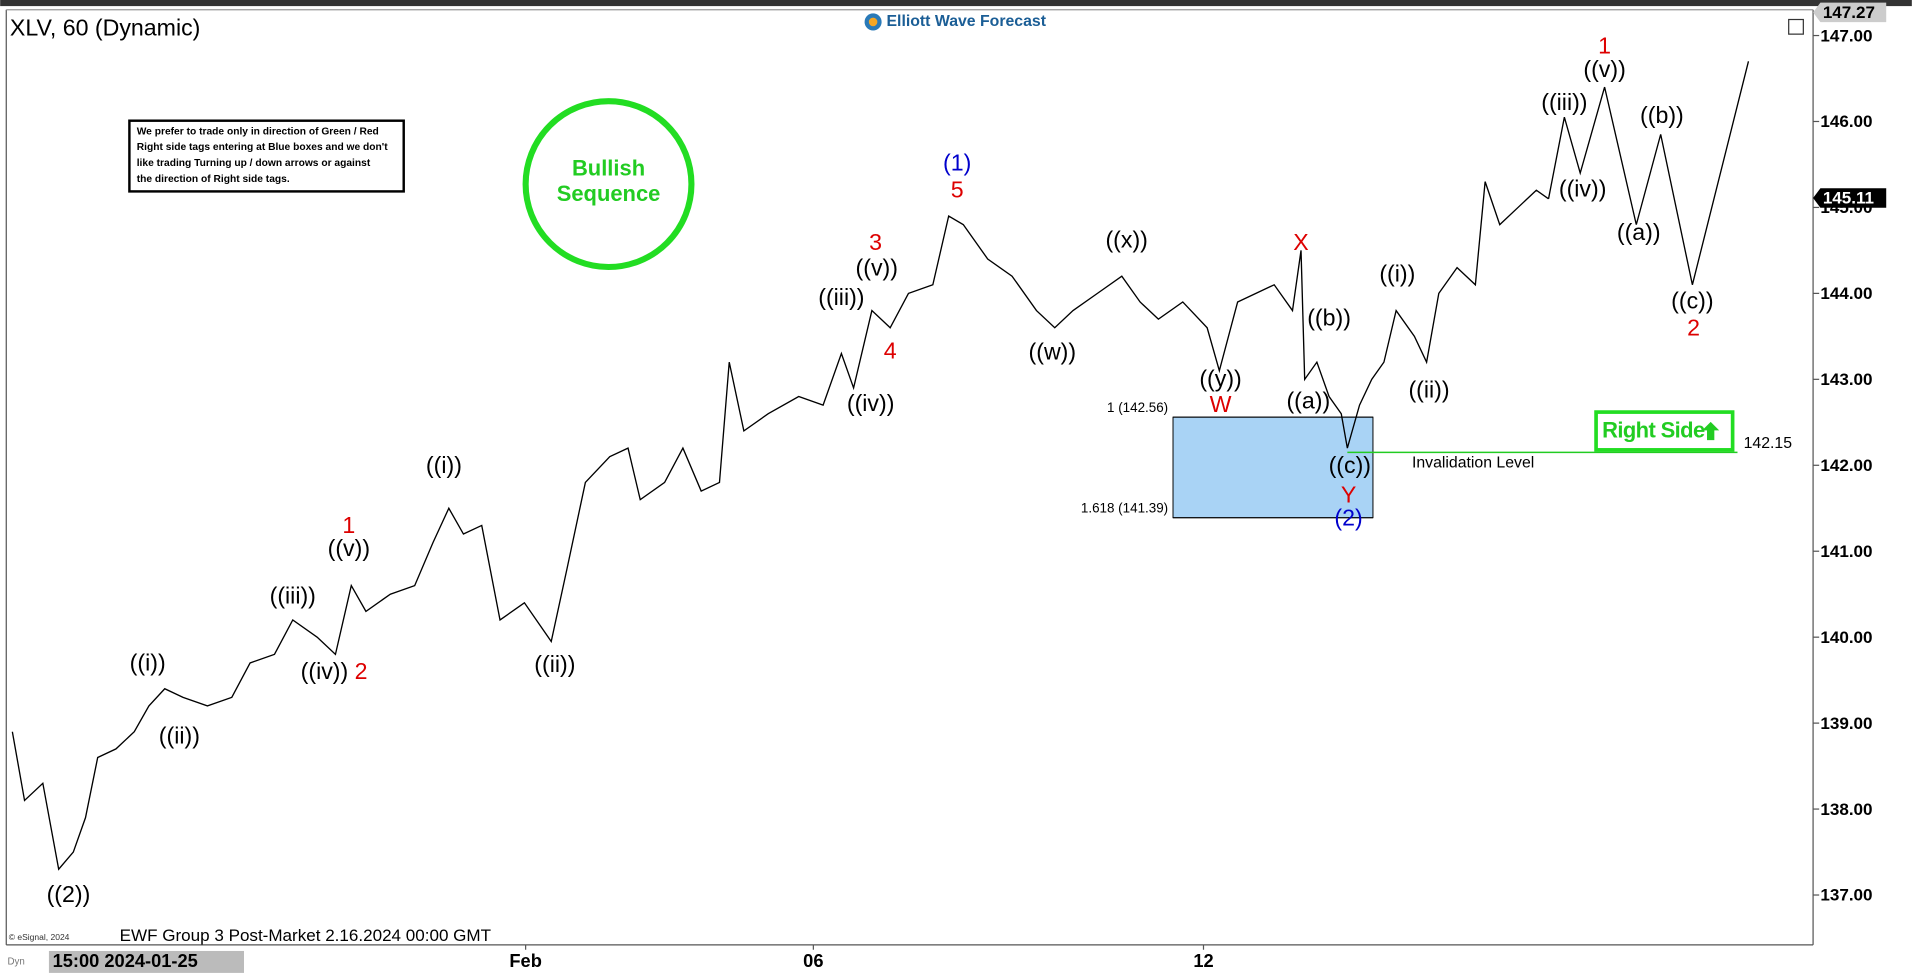 Image resolution: width=1912 pixels, height=979 pixels. I want to click on note-box, so click(266, 156).